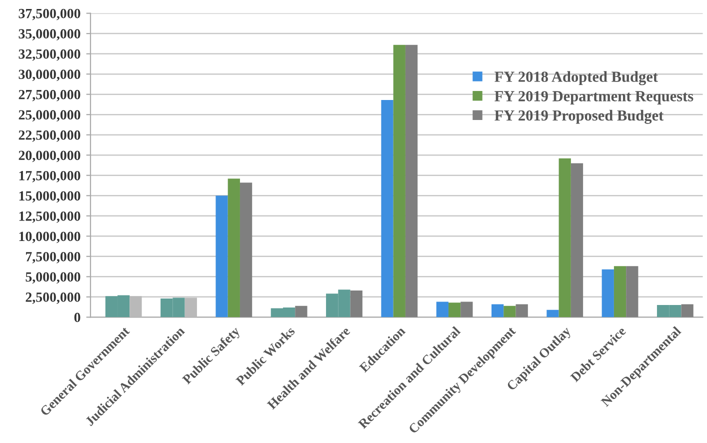 The image size is (707, 443). What do you see at coordinates (49, 76) in the screenshot?
I see `y-tick-label: 30,000,000` at bounding box center [49, 76].